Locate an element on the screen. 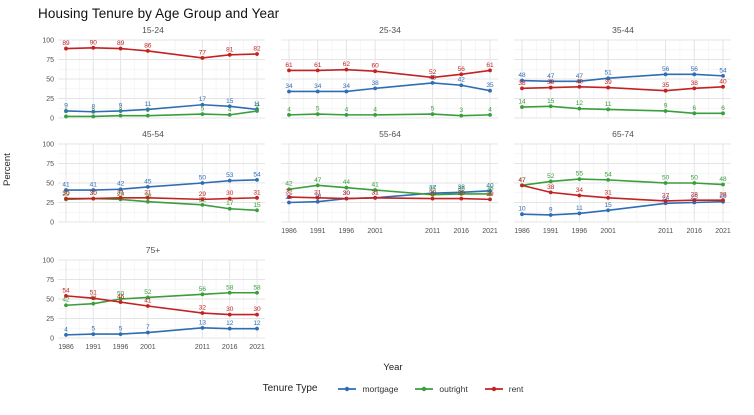  rent-value-label: 38 is located at coordinates (695, 83).